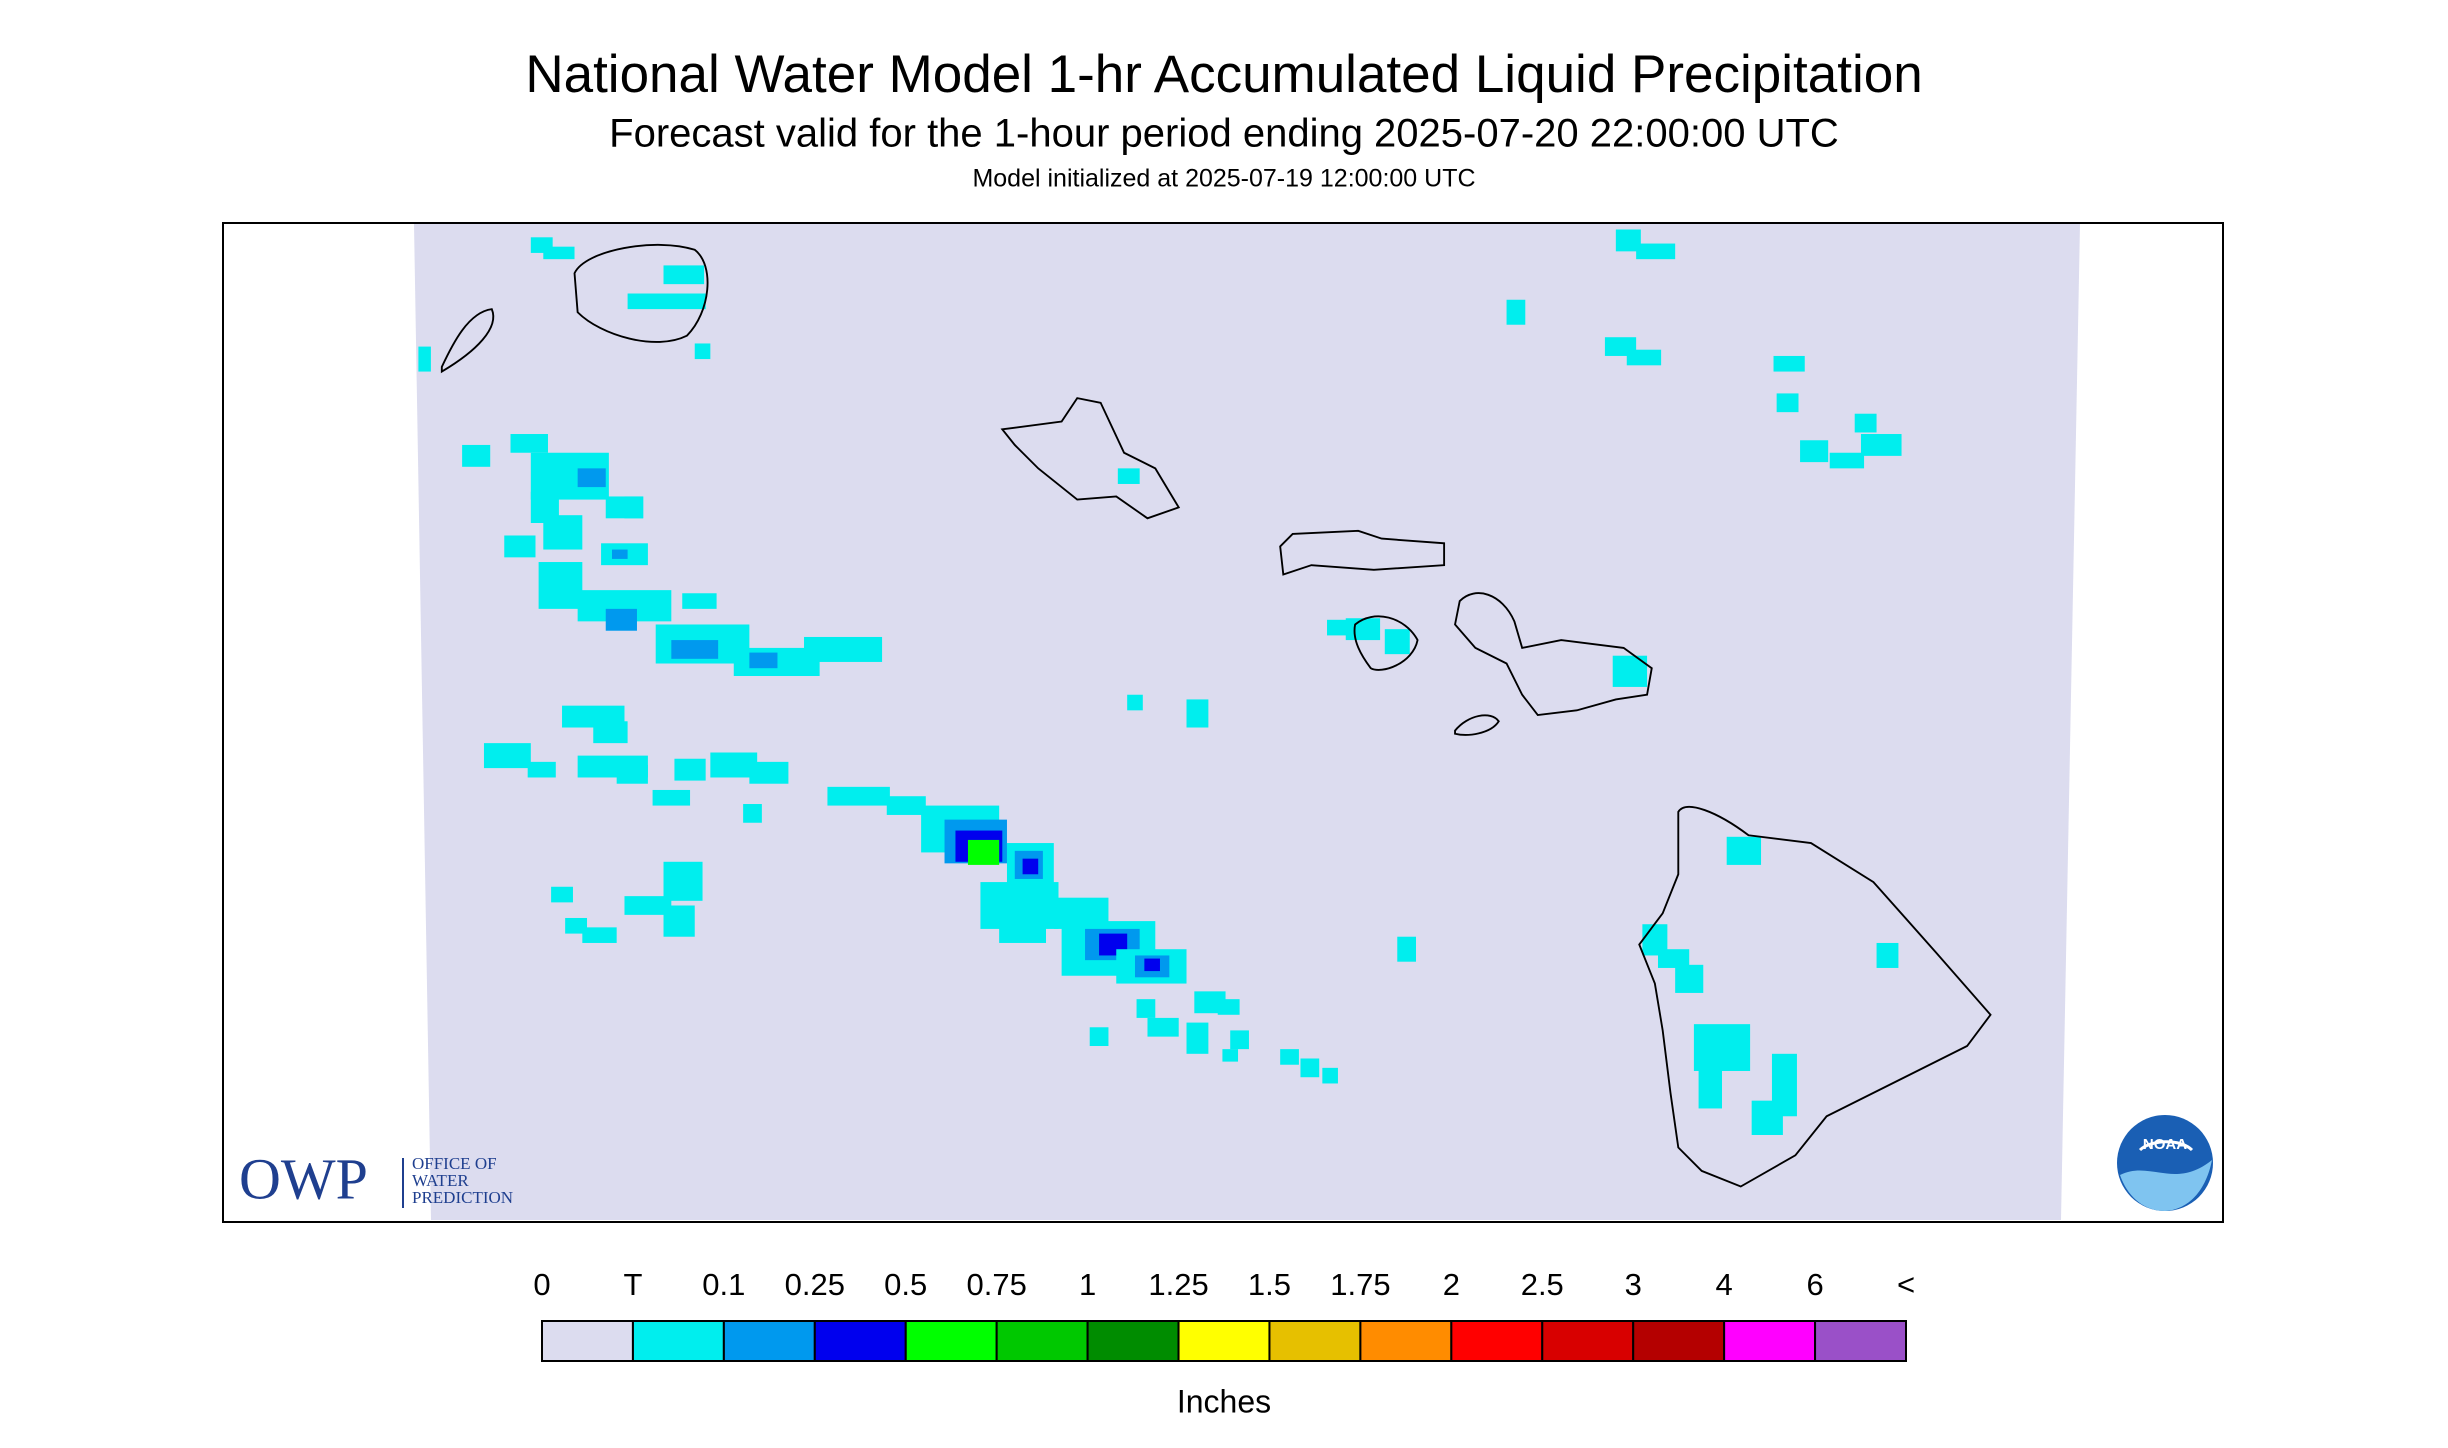 The image size is (2448, 1448). What do you see at coordinates (1906, 1284) in the screenshot?
I see `colorbar-label: <` at bounding box center [1906, 1284].